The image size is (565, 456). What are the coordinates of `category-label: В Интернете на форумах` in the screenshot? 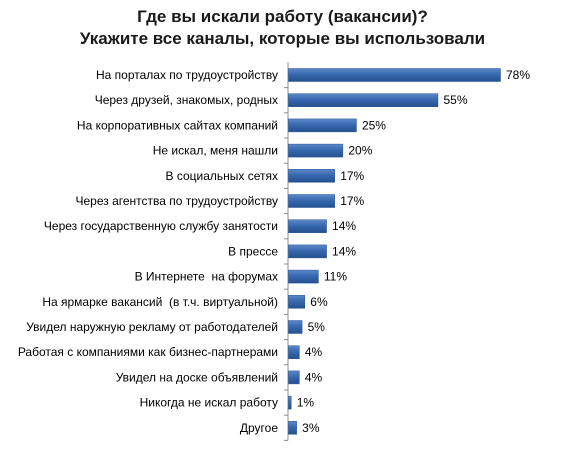 It's located at (206, 277).